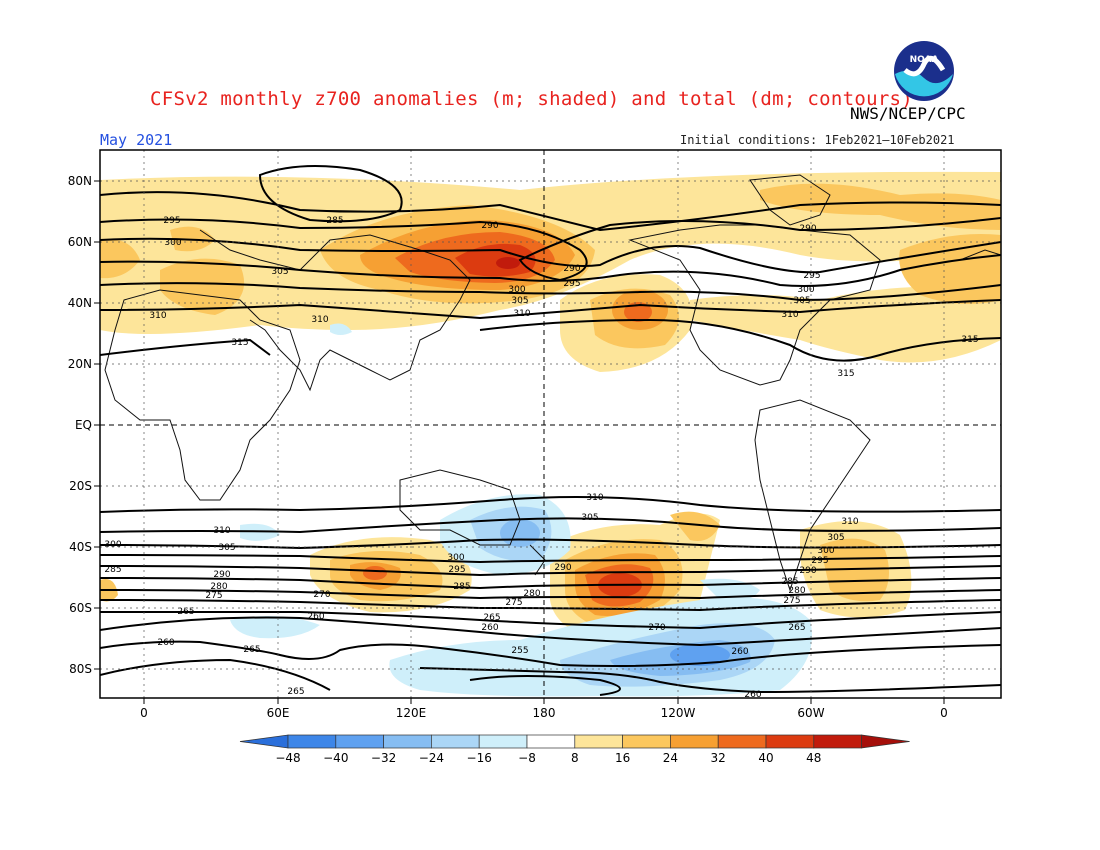  I want to click on colorbar-label: 8, so click(575, 758).